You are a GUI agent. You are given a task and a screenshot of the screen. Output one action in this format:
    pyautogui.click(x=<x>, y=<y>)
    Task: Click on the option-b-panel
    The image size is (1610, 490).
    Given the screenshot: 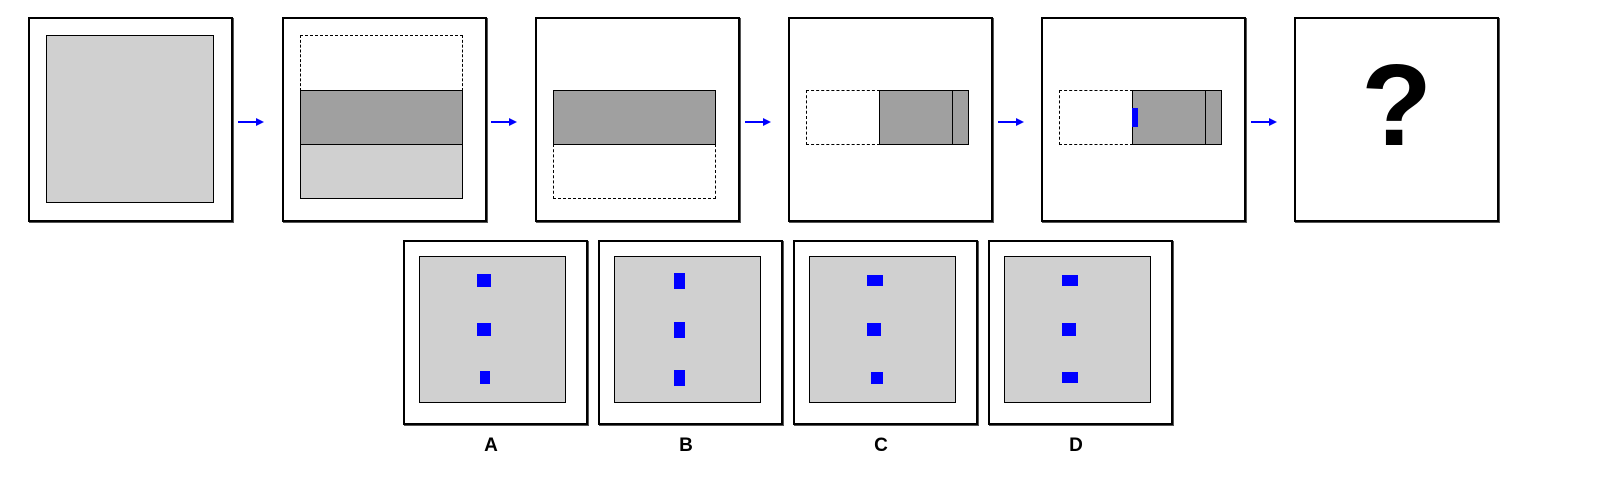 What is the action you would take?
    pyautogui.click(x=690, y=332)
    